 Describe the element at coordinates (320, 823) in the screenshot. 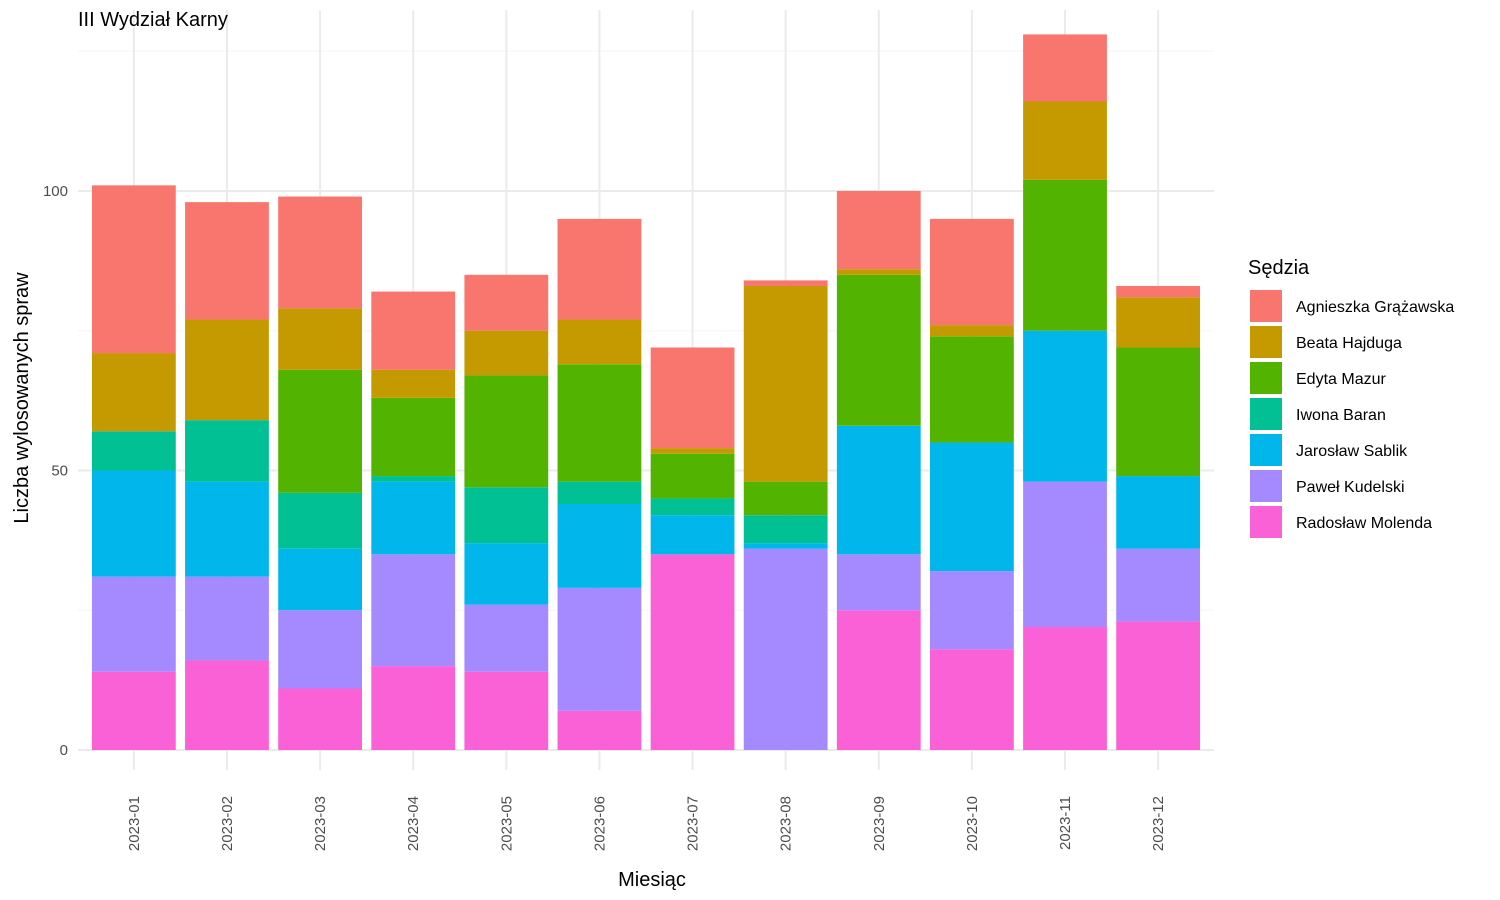

I see `x-tick-label: 2023-03` at that location.